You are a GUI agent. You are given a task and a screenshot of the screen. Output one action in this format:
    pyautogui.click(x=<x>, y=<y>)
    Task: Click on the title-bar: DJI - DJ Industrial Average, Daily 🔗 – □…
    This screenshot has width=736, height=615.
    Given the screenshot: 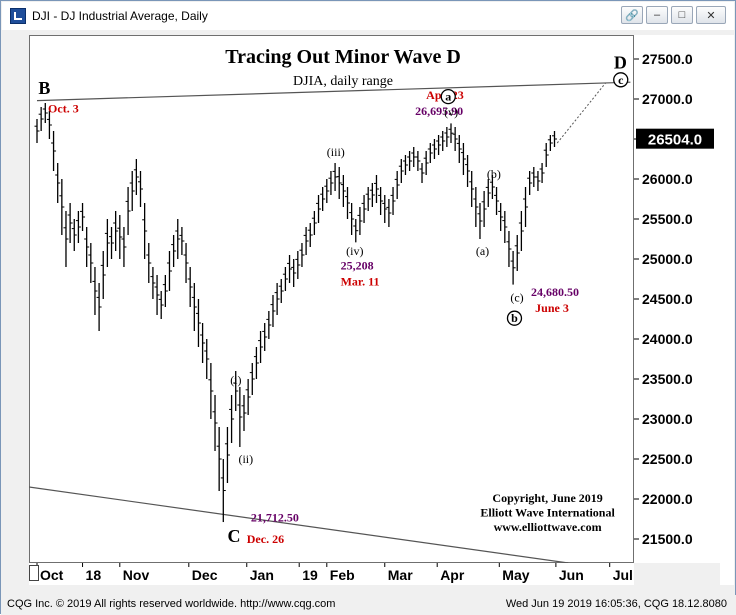 What is the action you would take?
    pyautogui.click(x=368, y=16)
    